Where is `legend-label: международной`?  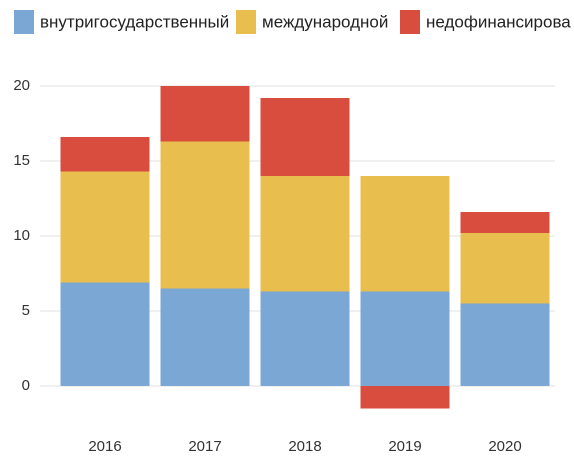 legend-label: международной is located at coordinates (325, 21).